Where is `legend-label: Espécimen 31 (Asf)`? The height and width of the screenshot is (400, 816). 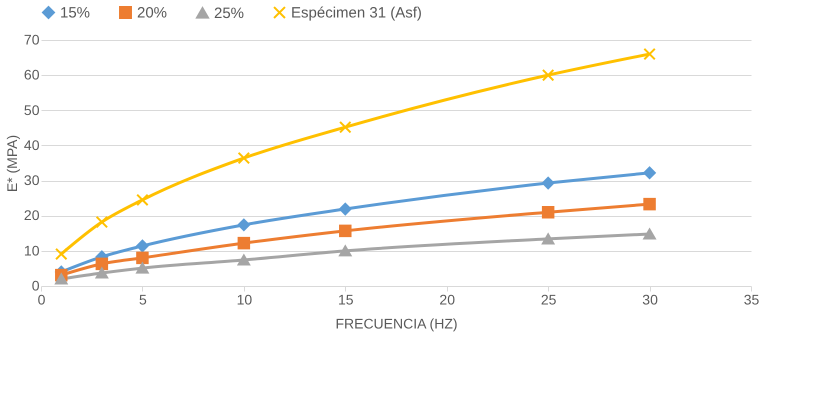
legend-label: Espécimen 31 (Asf) is located at coordinates (356, 13).